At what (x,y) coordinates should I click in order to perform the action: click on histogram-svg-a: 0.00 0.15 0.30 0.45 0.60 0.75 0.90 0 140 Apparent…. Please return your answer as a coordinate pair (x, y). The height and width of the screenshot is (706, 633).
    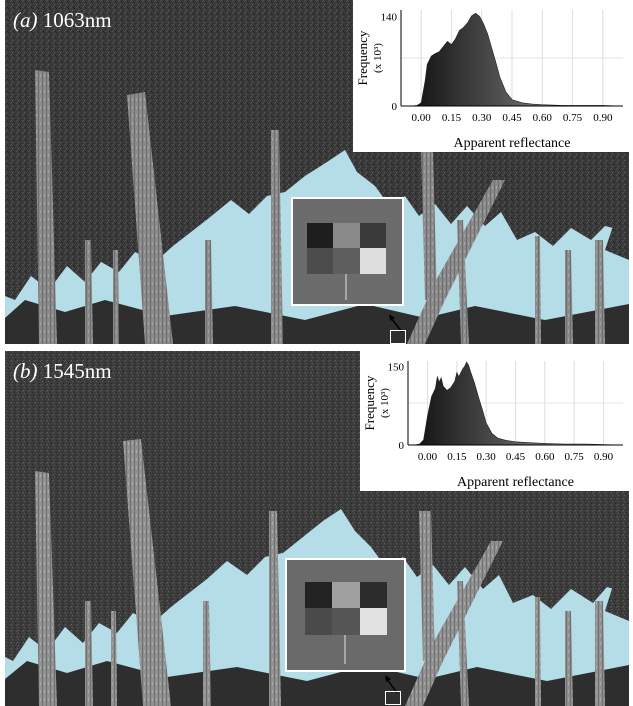
    Looking at the image, I should click on (489, 80).